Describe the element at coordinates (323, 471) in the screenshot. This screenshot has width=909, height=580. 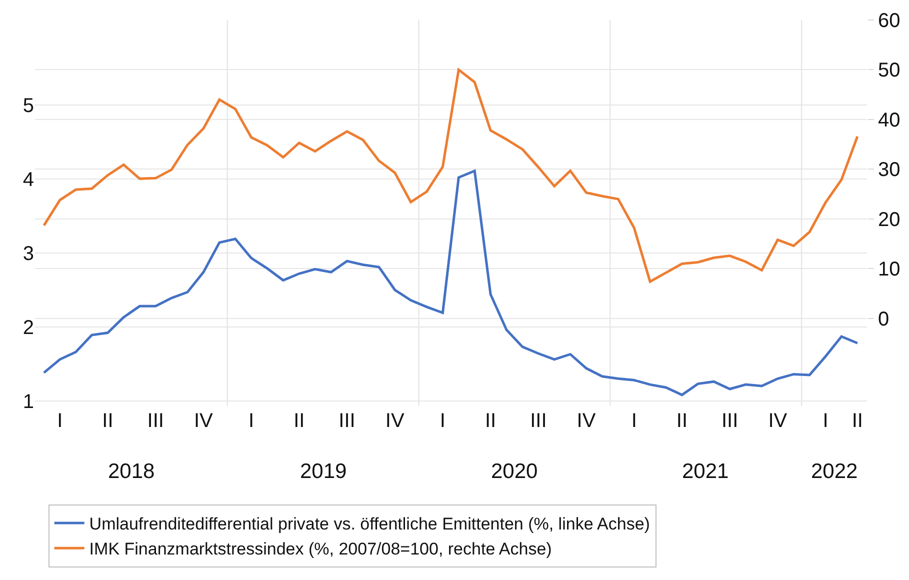
I see `x2-tick-label: 2019` at that location.